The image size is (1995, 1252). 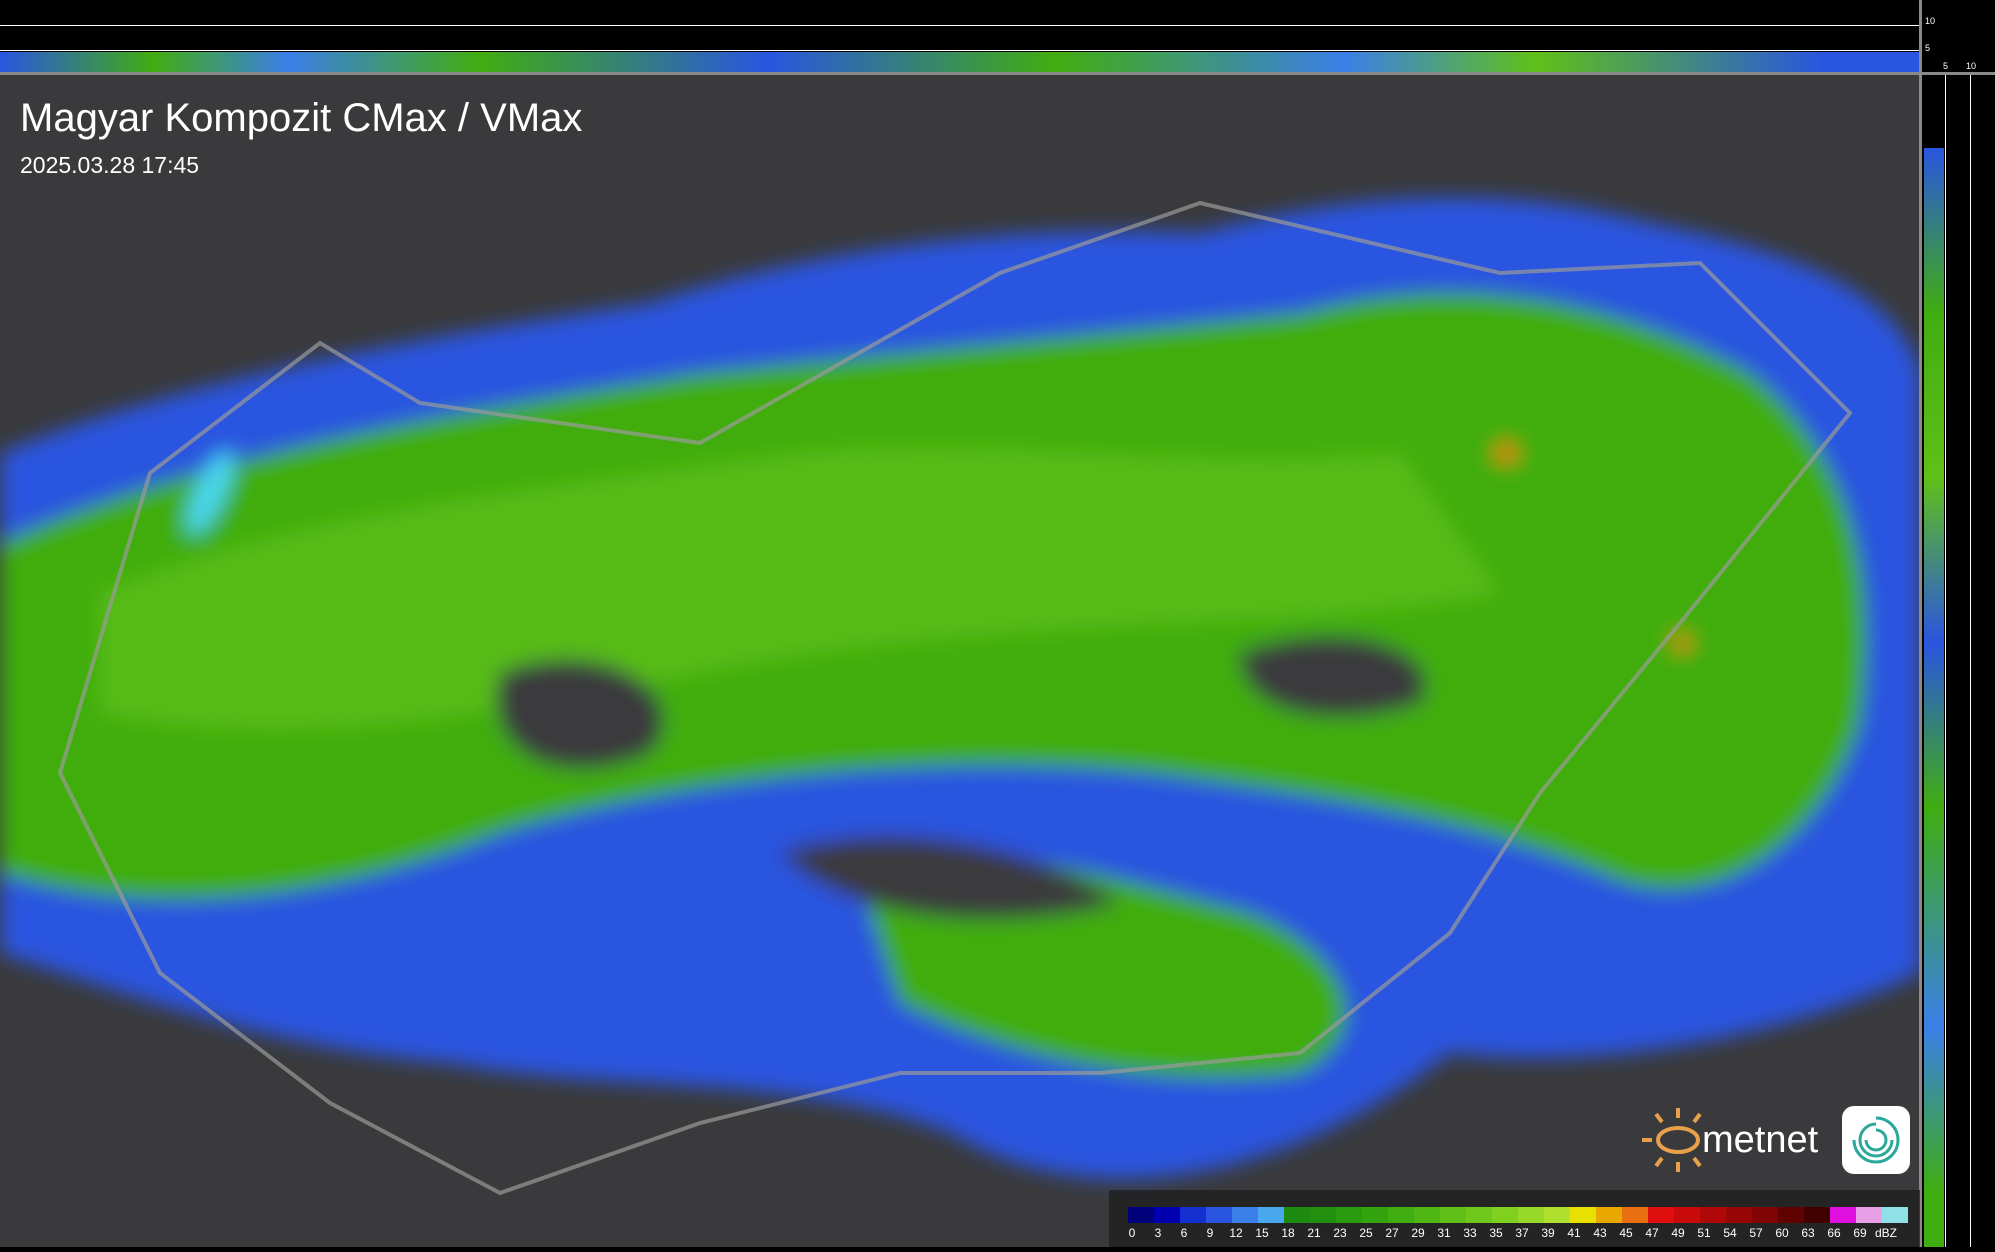 I want to click on metnet-logo: metnet, so click(x=1776, y=1140).